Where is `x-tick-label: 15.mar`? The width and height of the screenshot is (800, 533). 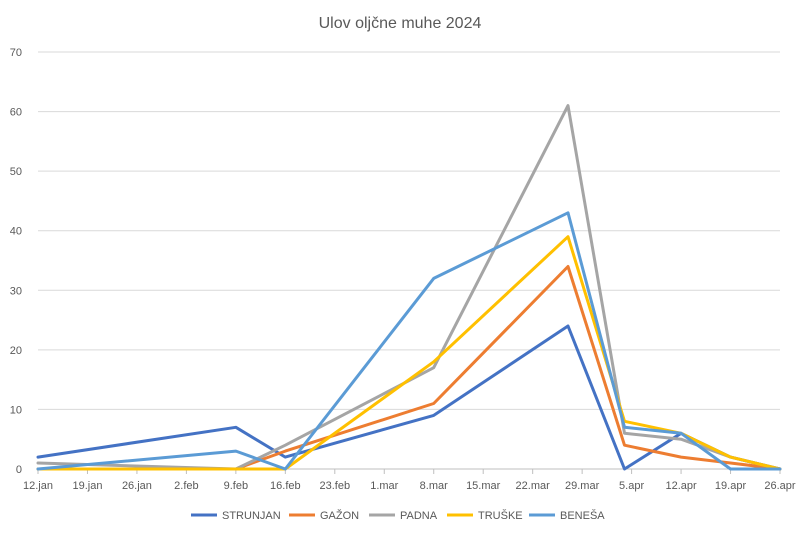
x-tick-label: 15.mar is located at coordinates (483, 486).